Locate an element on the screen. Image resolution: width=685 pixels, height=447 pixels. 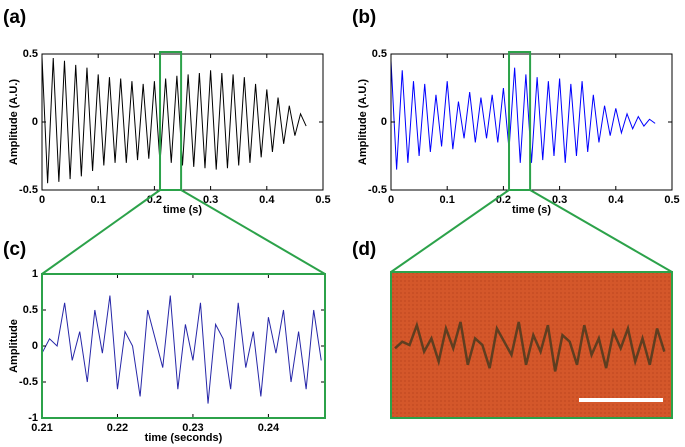
y-tick-label: -1 is located at coordinates (33, 418).